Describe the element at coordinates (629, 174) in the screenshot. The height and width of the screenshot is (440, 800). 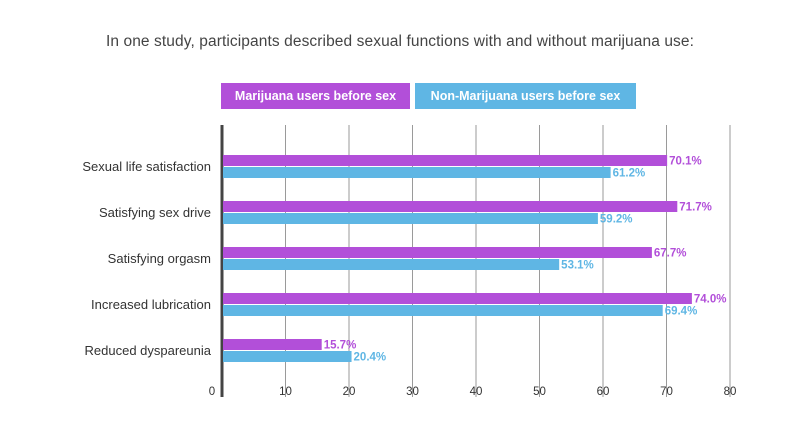
I see `data-label: 61.2%` at that location.